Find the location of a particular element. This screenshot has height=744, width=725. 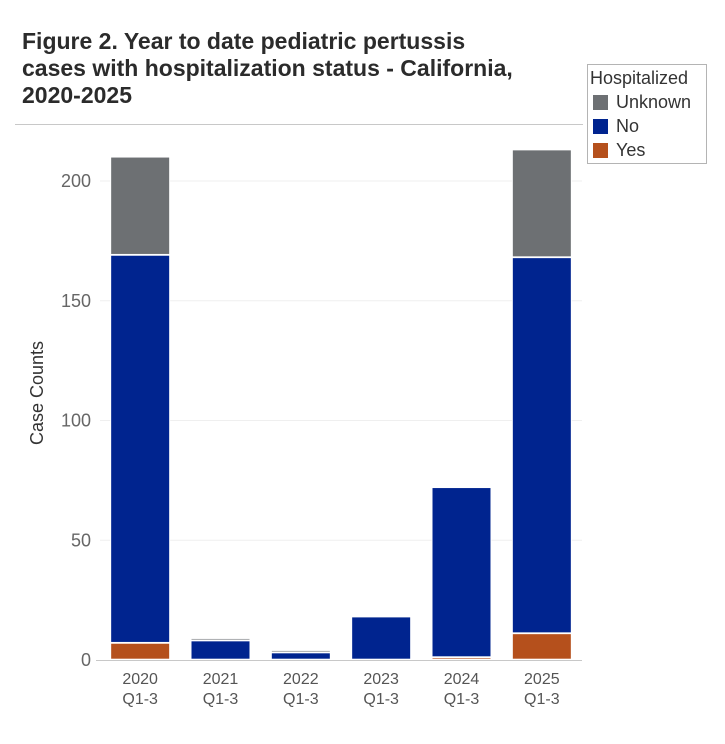

y-tick-label: 100 is located at coordinates (76, 421).